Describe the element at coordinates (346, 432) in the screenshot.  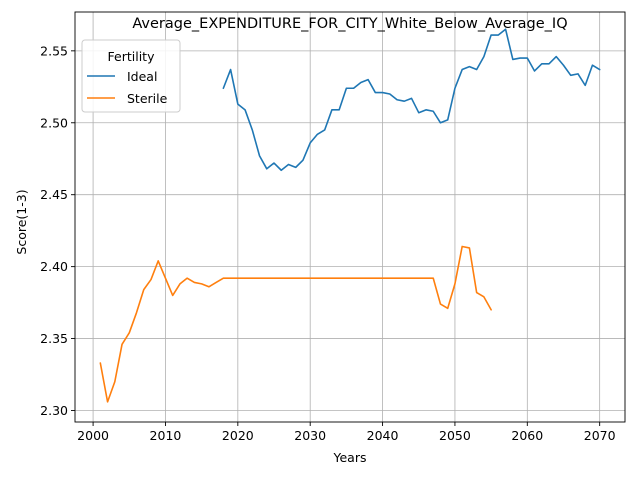
I see `x-axis-ticks: 2000 2010 2020 2030 2040 2050 2060 2070` at that location.